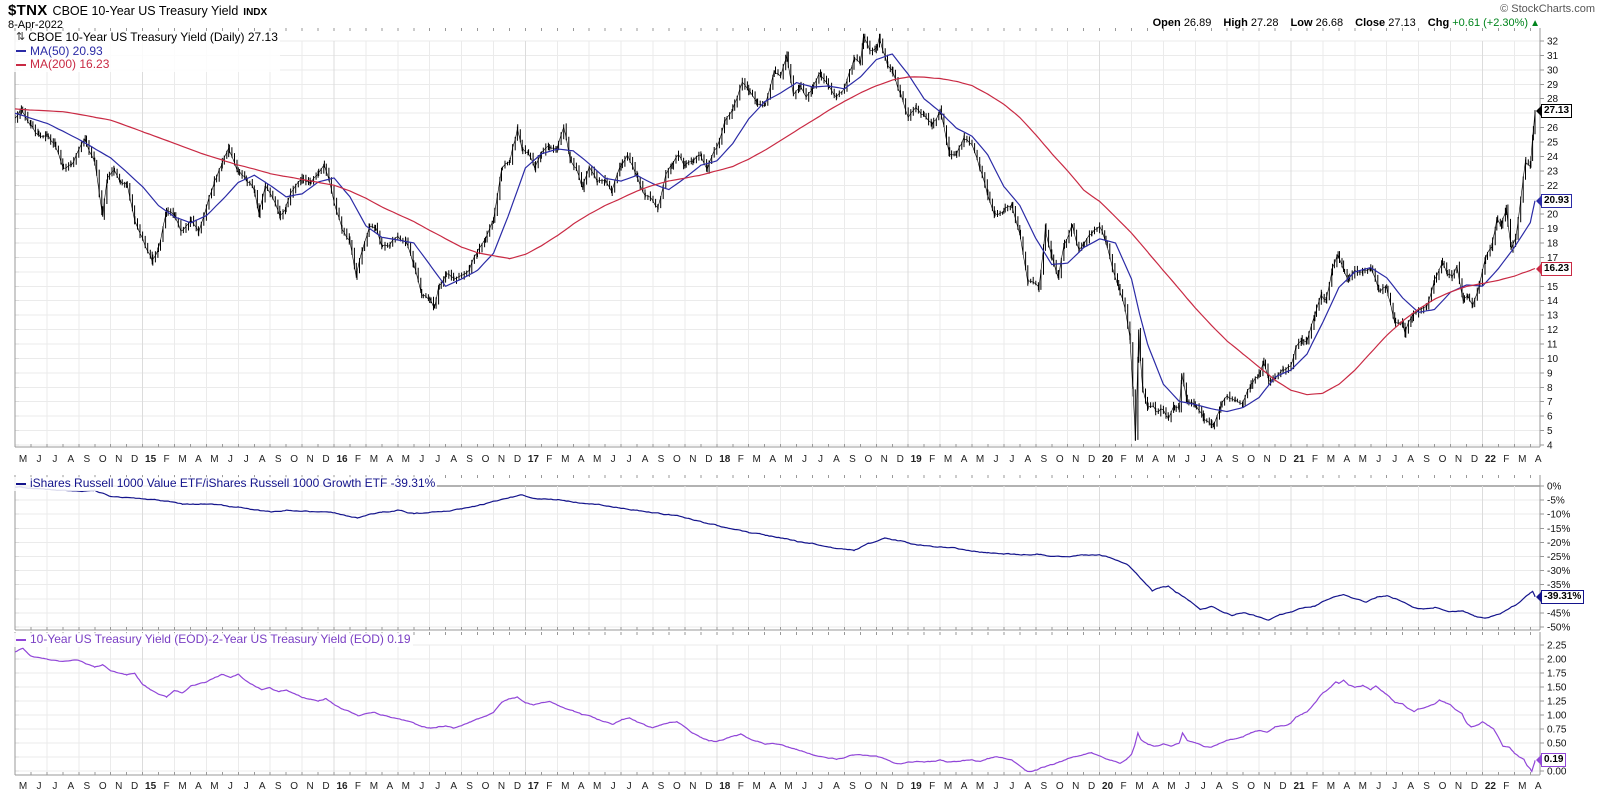  What do you see at coordinates (1557, 660) in the screenshot?
I see `svg-text: 2.00` at bounding box center [1557, 660].